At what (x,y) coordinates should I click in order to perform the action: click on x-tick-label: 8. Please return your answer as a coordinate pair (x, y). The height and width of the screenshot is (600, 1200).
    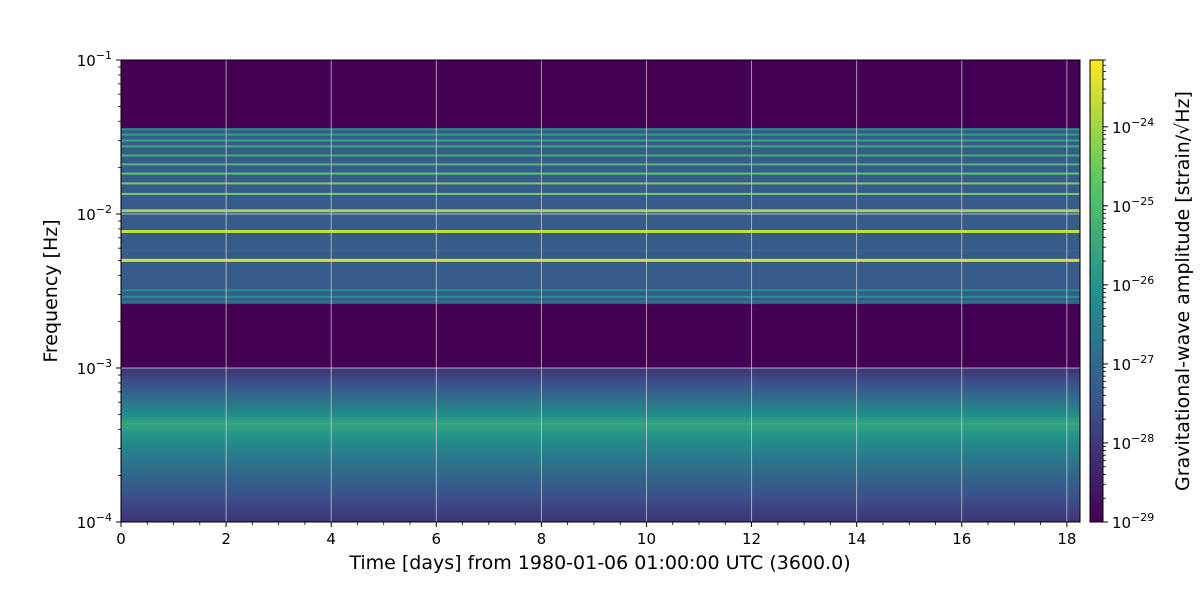
    Looking at the image, I should click on (542, 539).